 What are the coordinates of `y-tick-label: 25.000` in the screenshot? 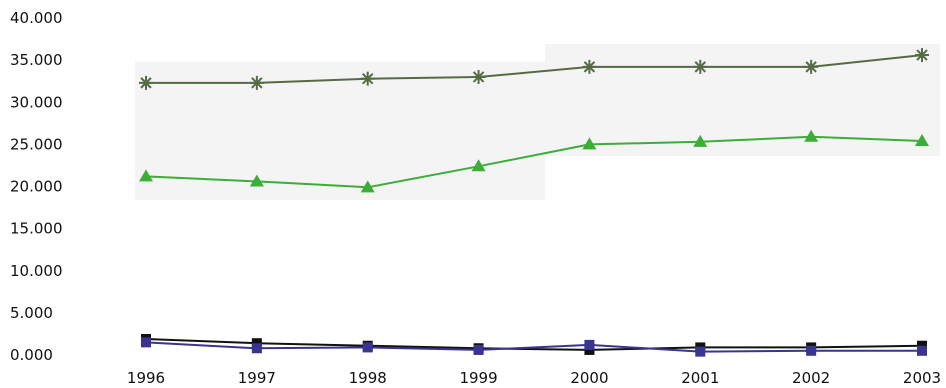 It's located at (36, 144).